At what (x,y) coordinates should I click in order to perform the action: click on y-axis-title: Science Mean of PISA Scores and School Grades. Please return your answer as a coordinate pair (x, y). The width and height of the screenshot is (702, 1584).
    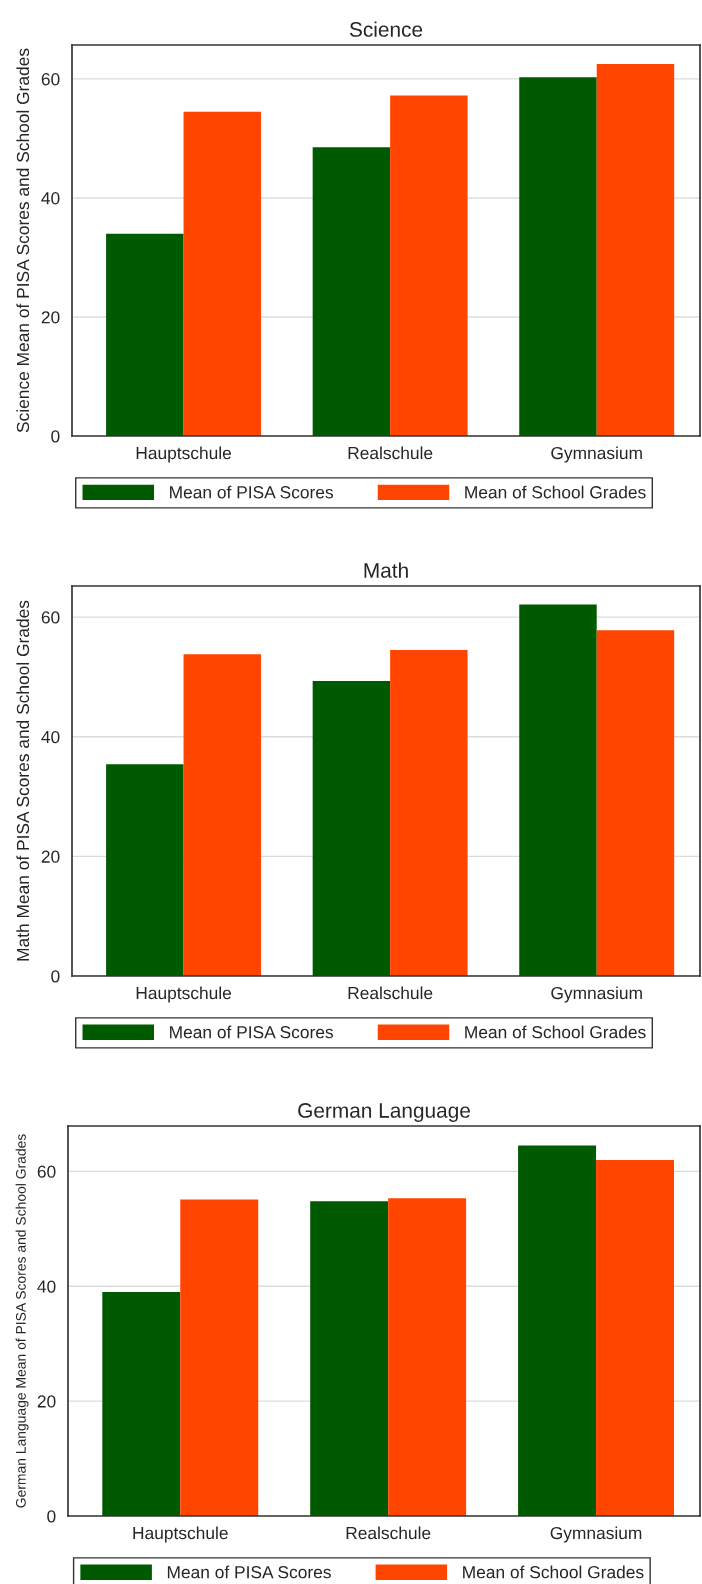
    Looking at the image, I should click on (23, 240).